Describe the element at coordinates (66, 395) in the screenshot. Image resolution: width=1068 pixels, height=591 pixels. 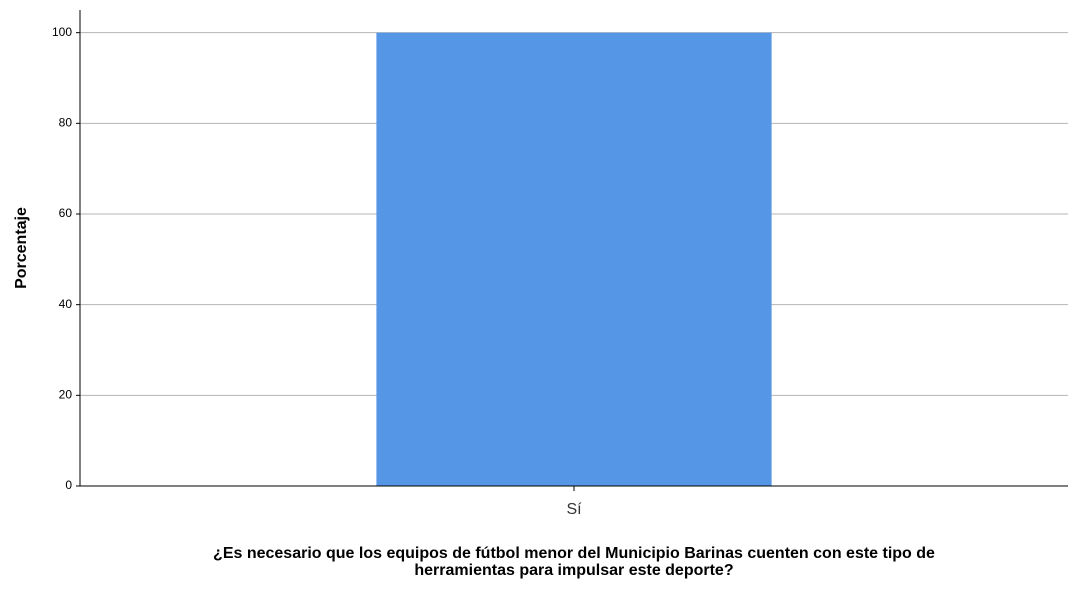
I see `y-tick-label: 20` at that location.